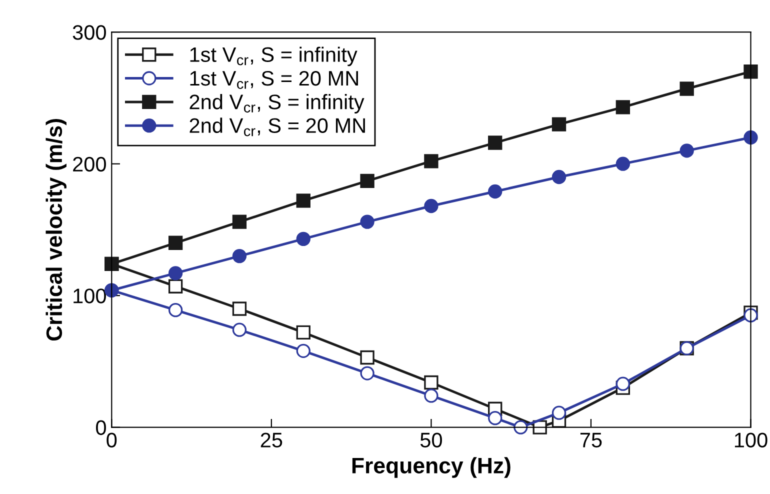 The image size is (770, 494). What do you see at coordinates (277, 104) in the screenshot?
I see `legend-label: 2nd V$_{cr}$, S = infinity` at bounding box center [277, 104].